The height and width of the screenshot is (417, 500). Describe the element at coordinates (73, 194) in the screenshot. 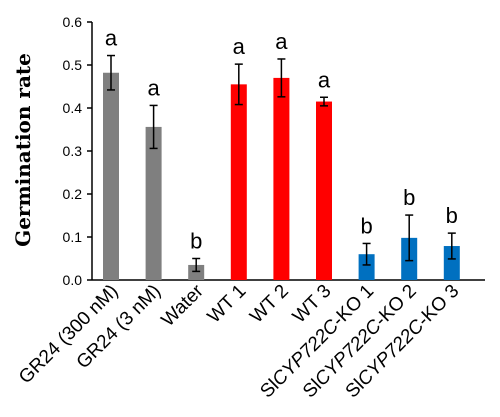

I see `y-tick-label: 0.2` at that location.